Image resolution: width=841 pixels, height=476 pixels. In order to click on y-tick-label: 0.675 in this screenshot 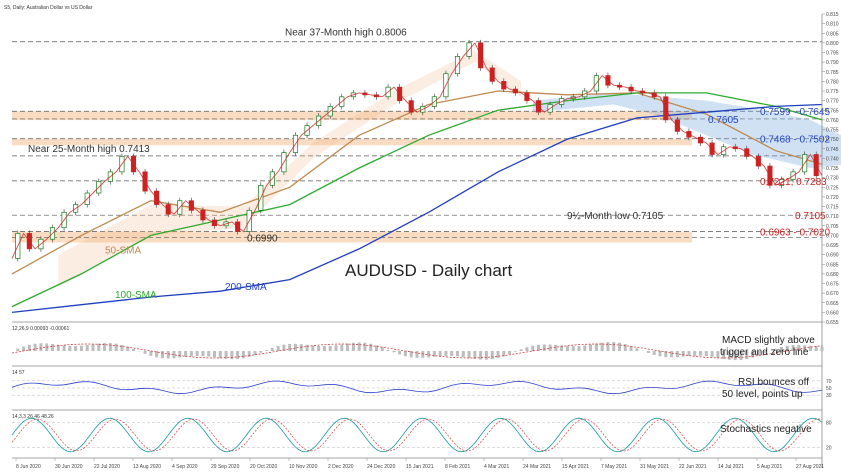, I will do `click(832, 285)`.